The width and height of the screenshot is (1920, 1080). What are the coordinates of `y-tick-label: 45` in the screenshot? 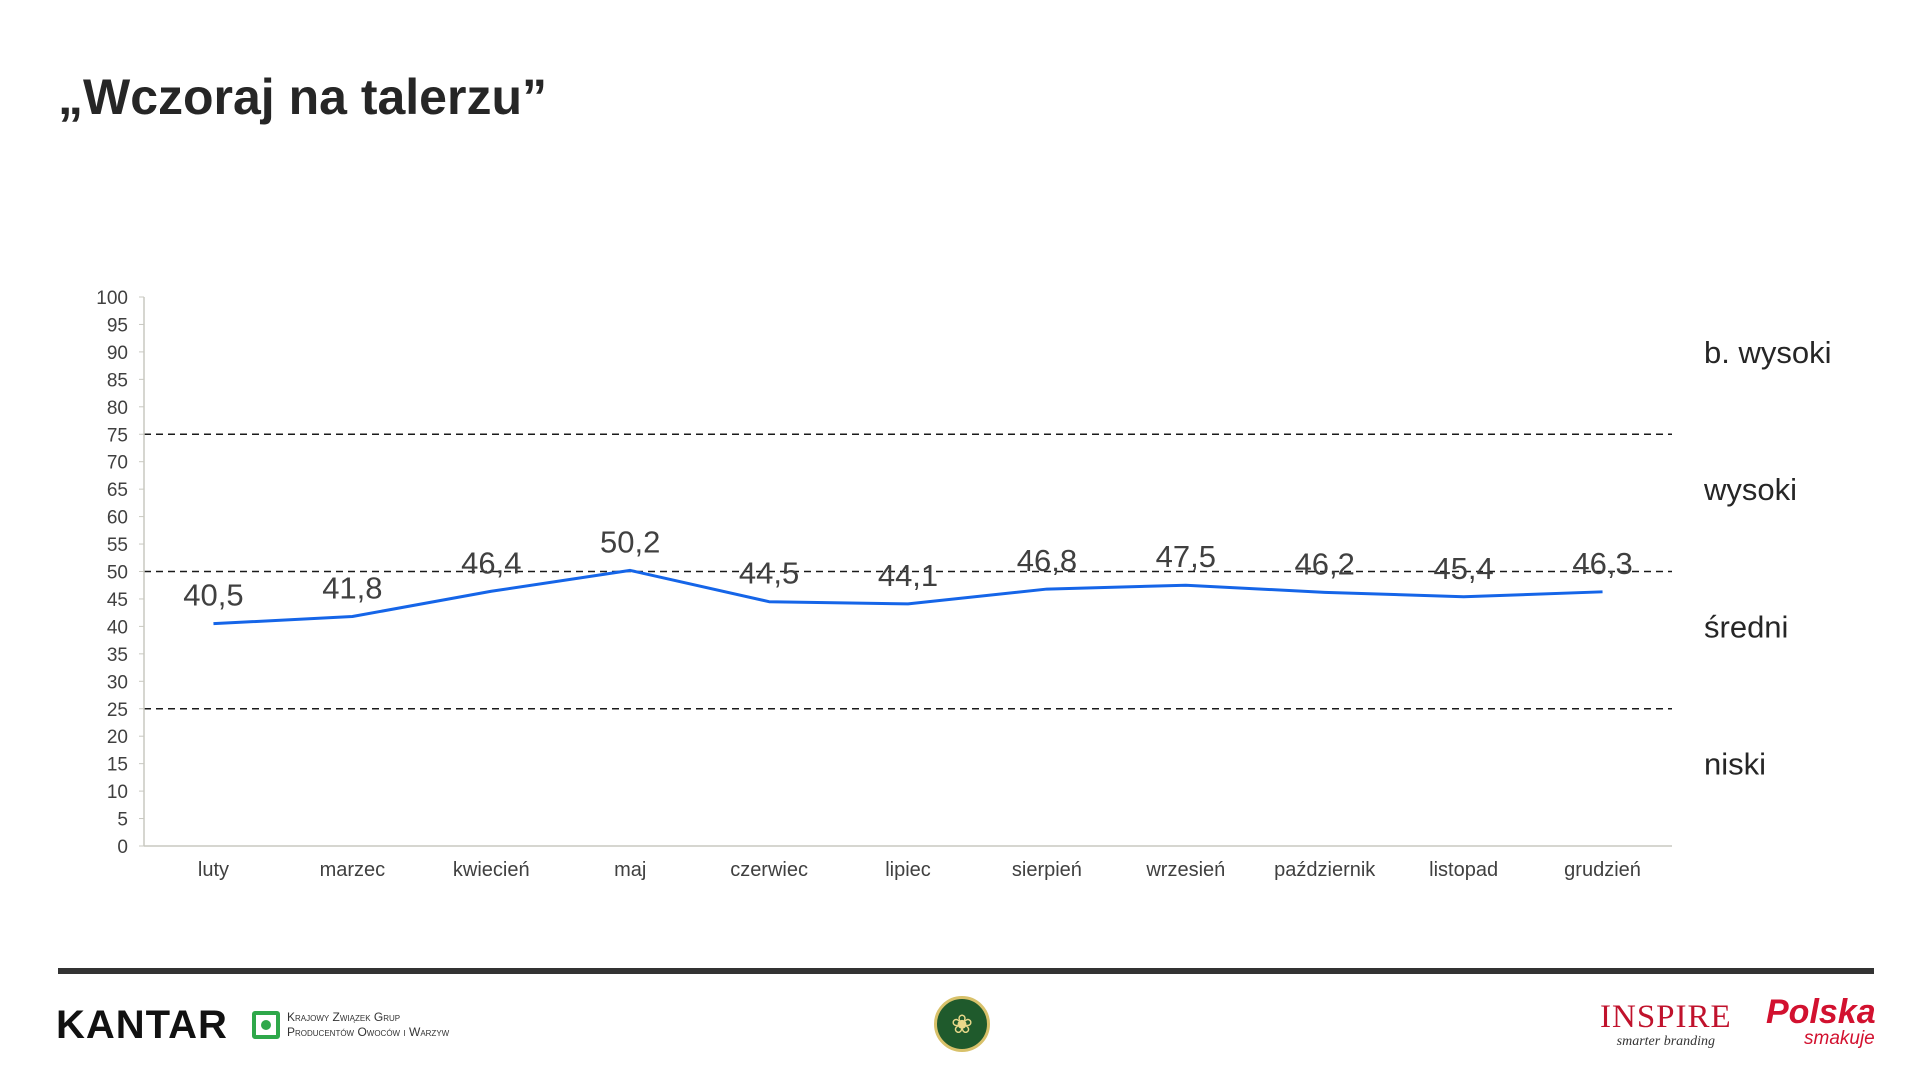 It's located at (117, 600).